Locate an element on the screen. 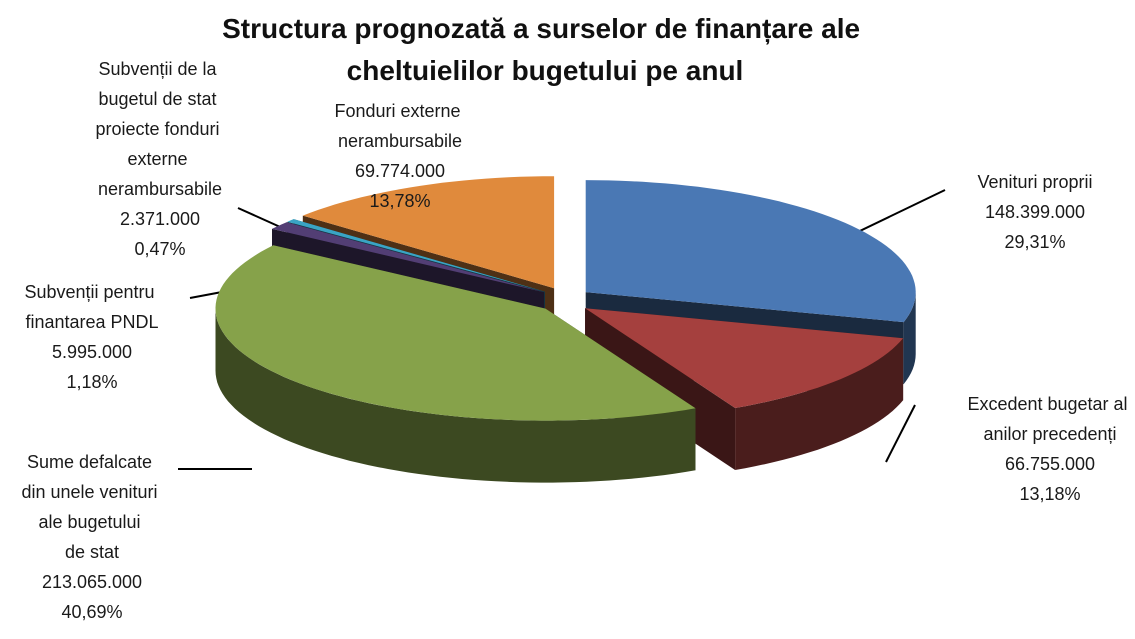 The width and height of the screenshot is (1135, 639). data-label-percent: 29,31% is located at coordinates (1034, 242).